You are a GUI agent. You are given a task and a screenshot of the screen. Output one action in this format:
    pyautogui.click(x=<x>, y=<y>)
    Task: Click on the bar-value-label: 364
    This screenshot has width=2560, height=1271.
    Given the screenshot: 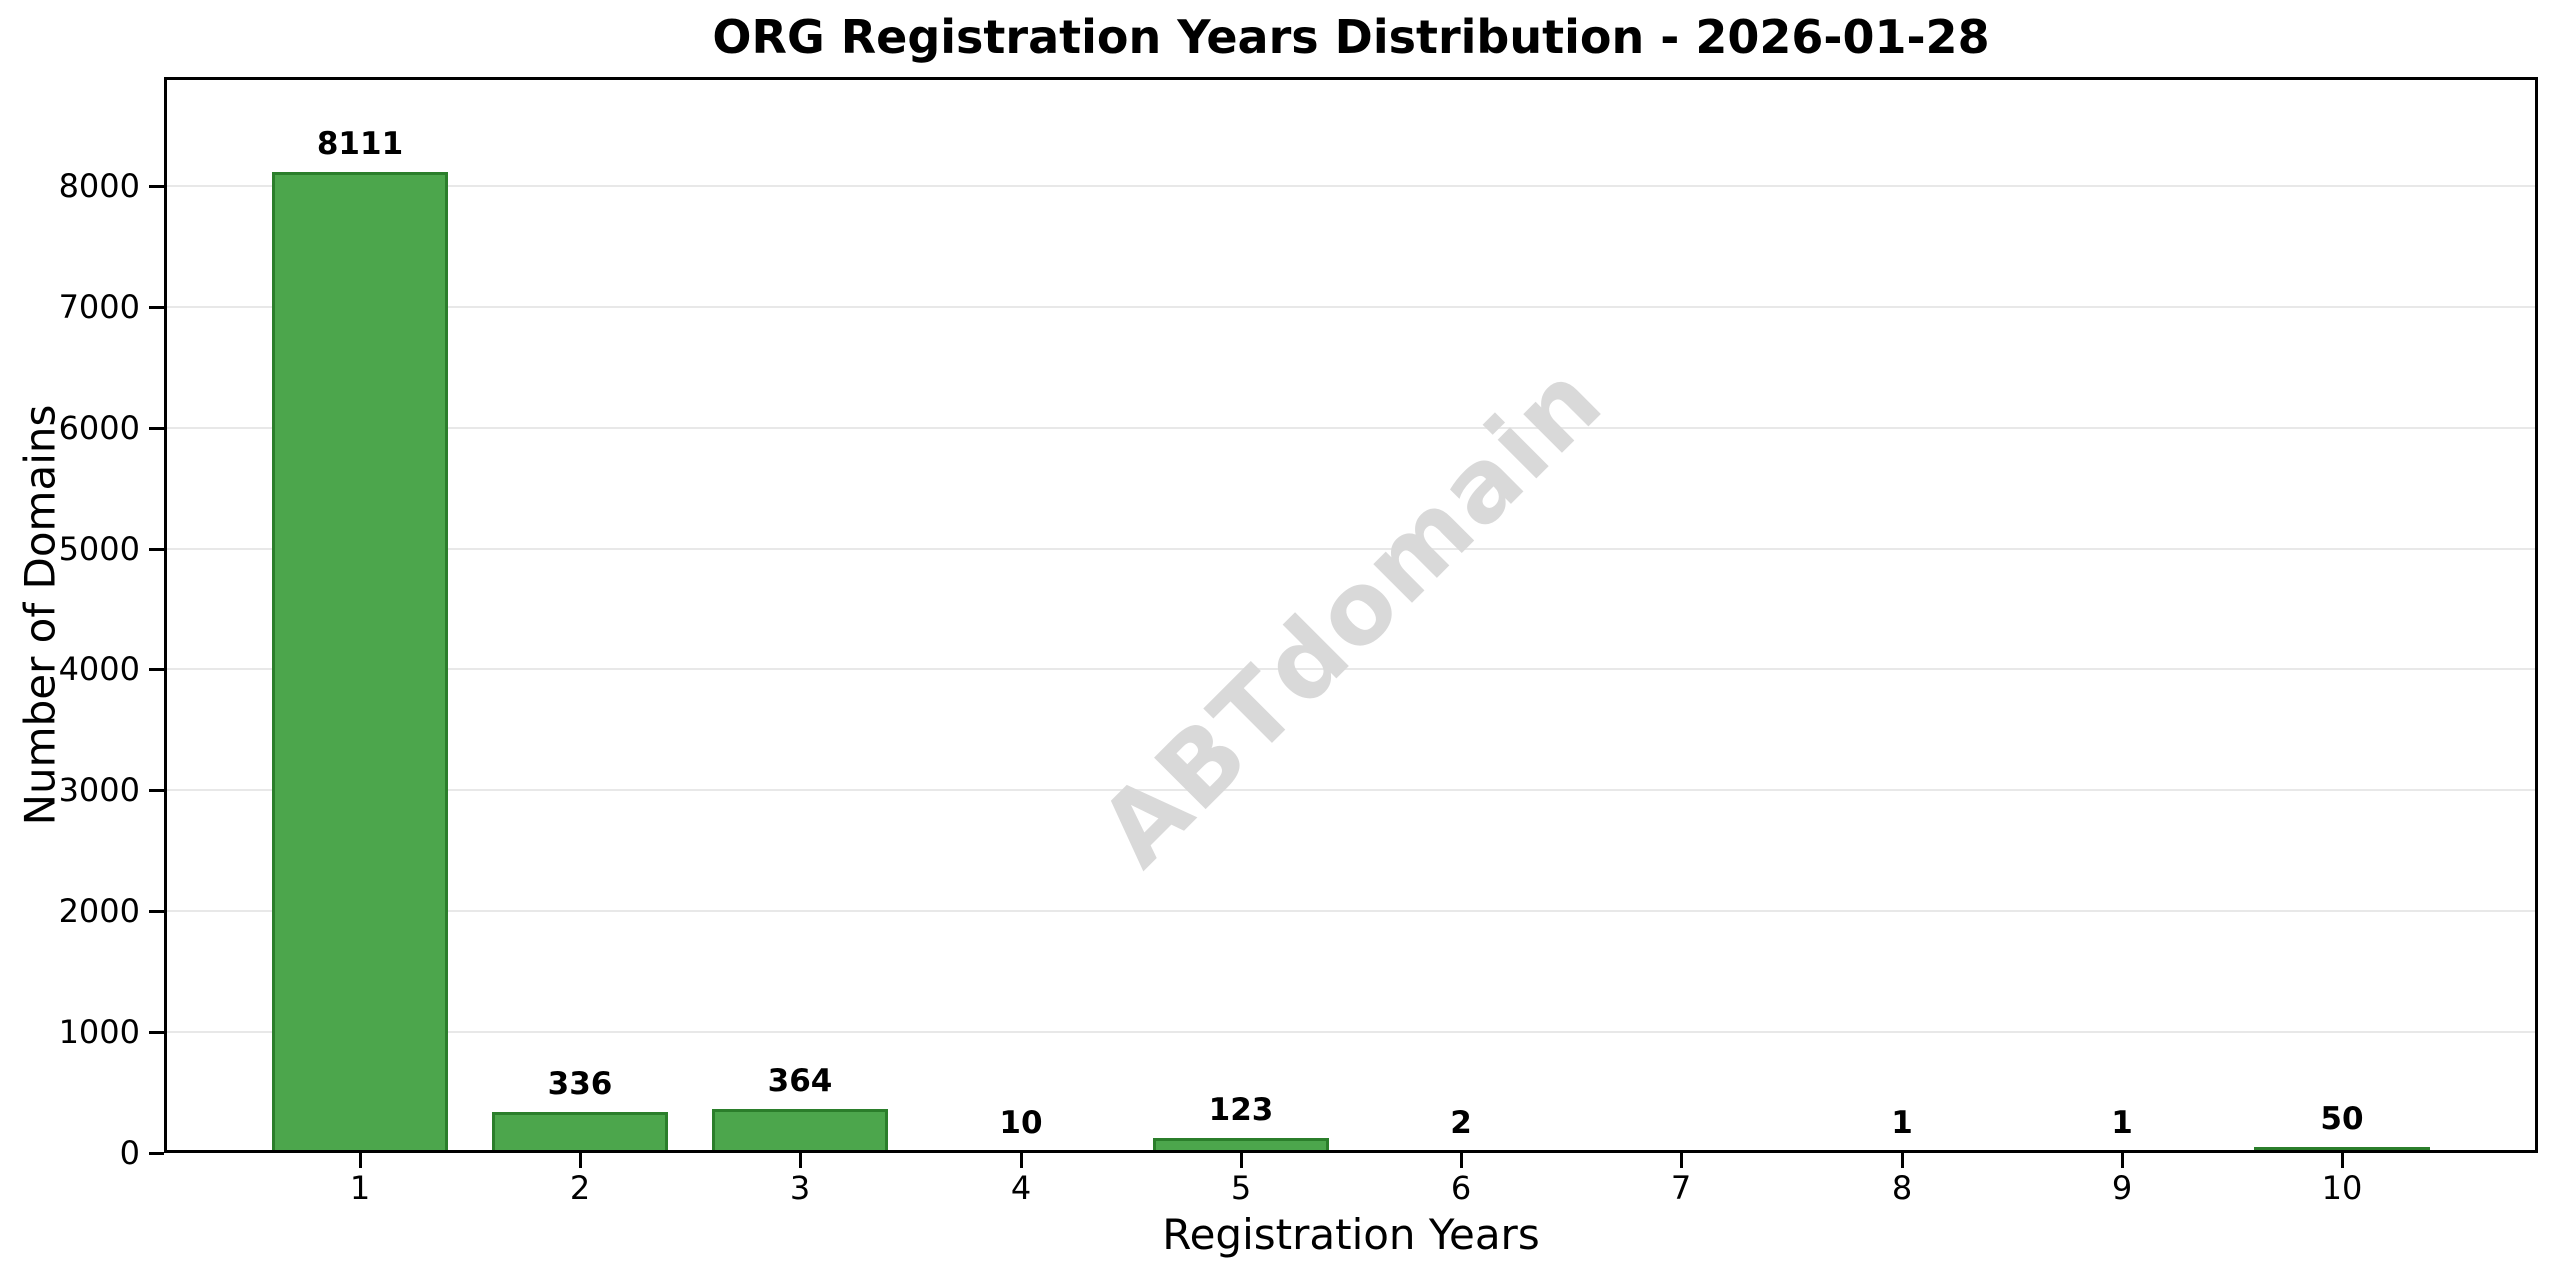 What is the action you would take?
    pyautogui.click(x=800, y=1081)
    